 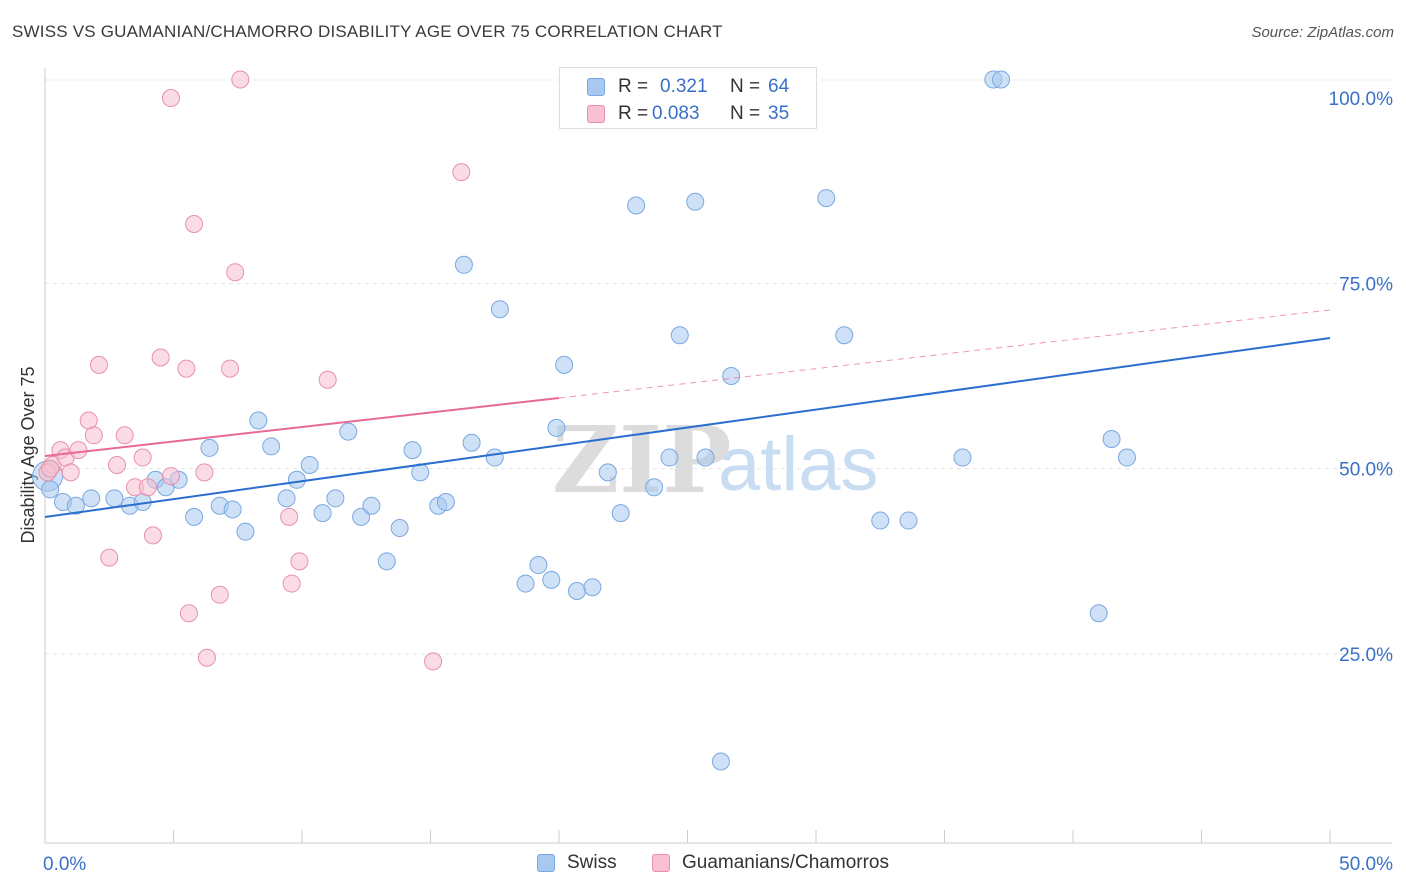 What do you see at coordinates (779, 113) in the screenshot?
I see `n-value-guamanian: 35` at bounding box center [779, 113].